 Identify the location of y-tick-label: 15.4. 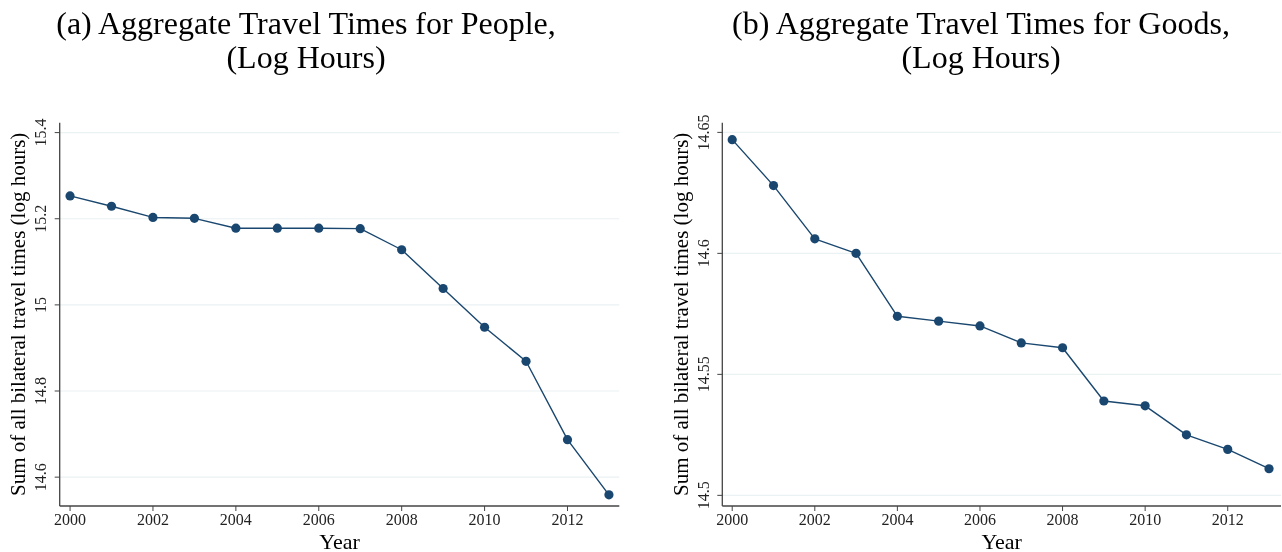
(41, 132).